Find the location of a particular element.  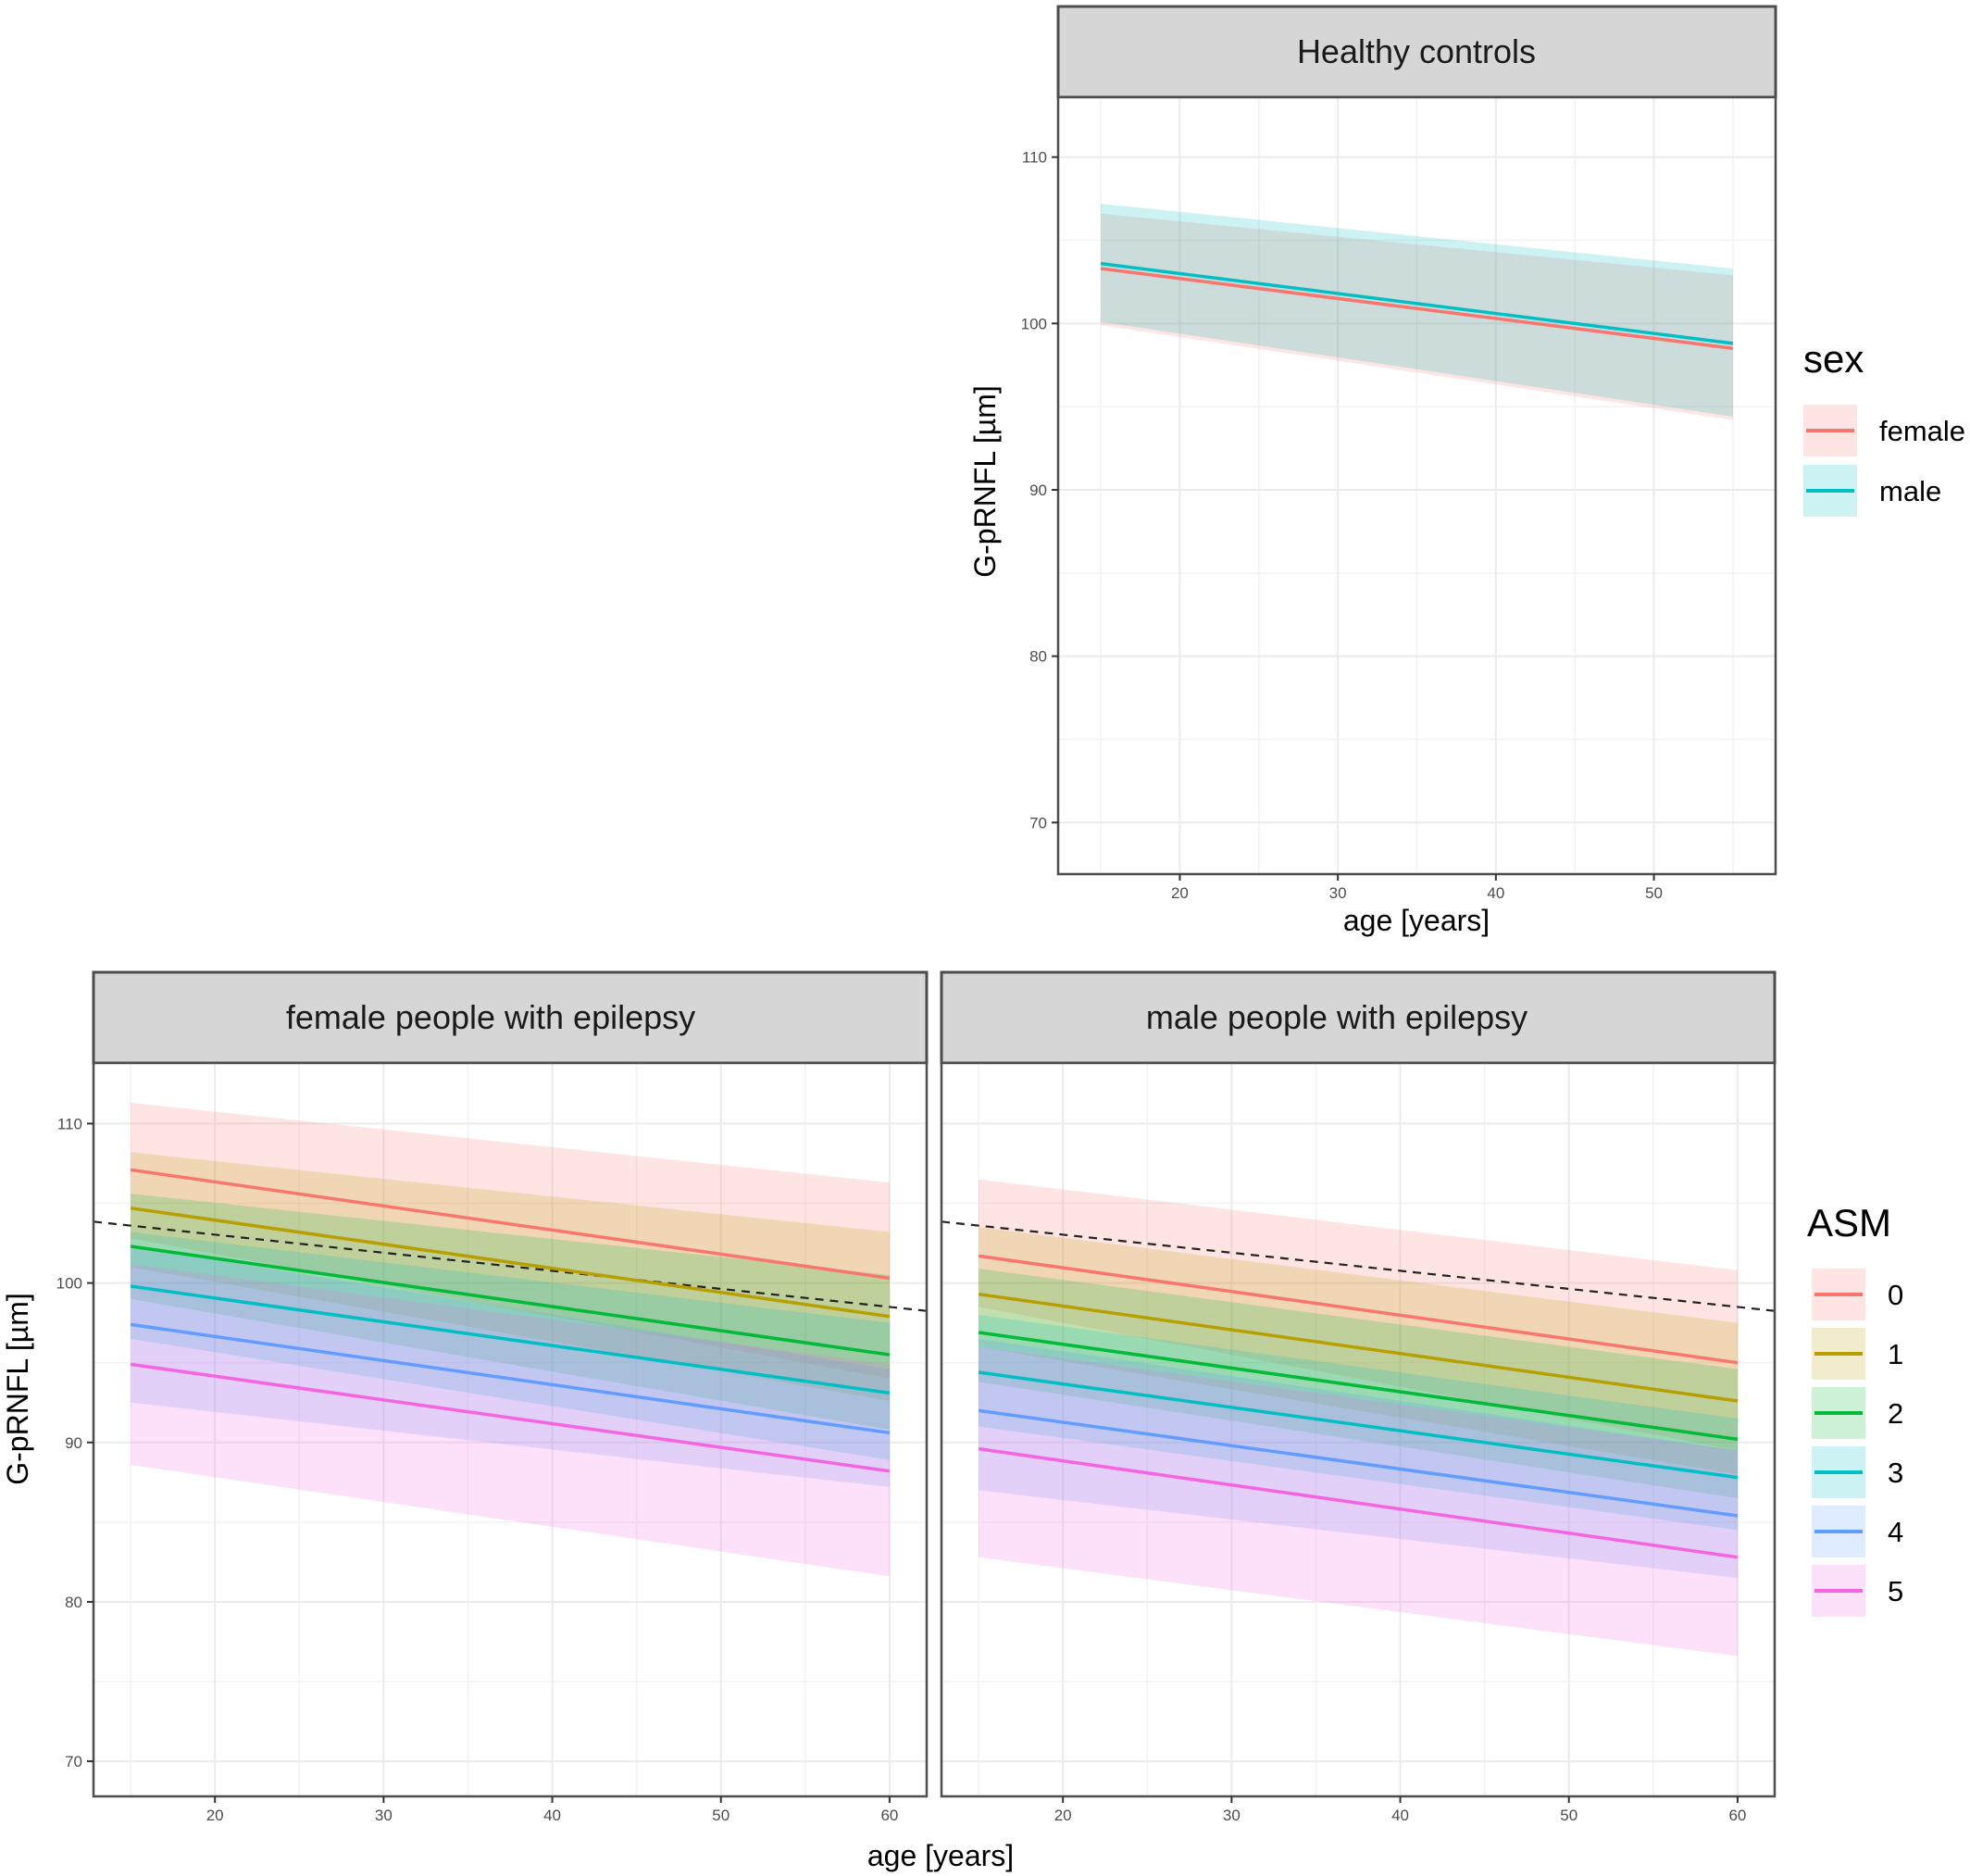

y-axis-title-epilepsy: G-pRNFL [µm] is located at coordinates (17, 1388).